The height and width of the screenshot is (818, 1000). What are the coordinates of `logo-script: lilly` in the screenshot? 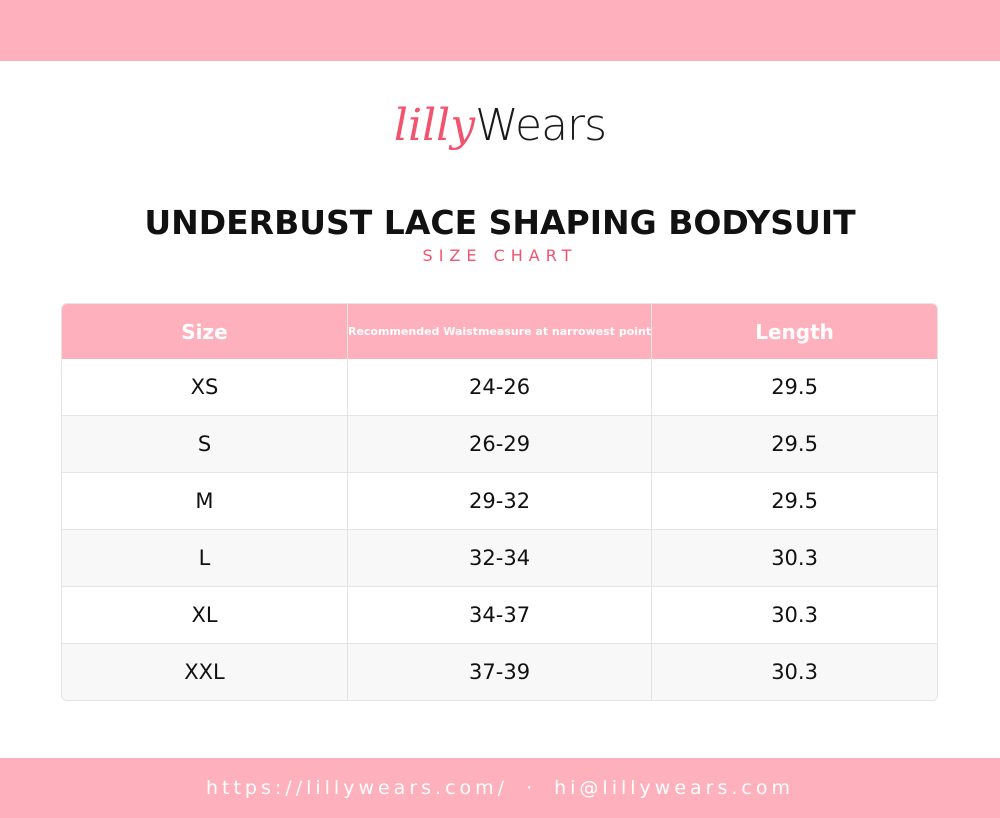 It's located at (434, 125).